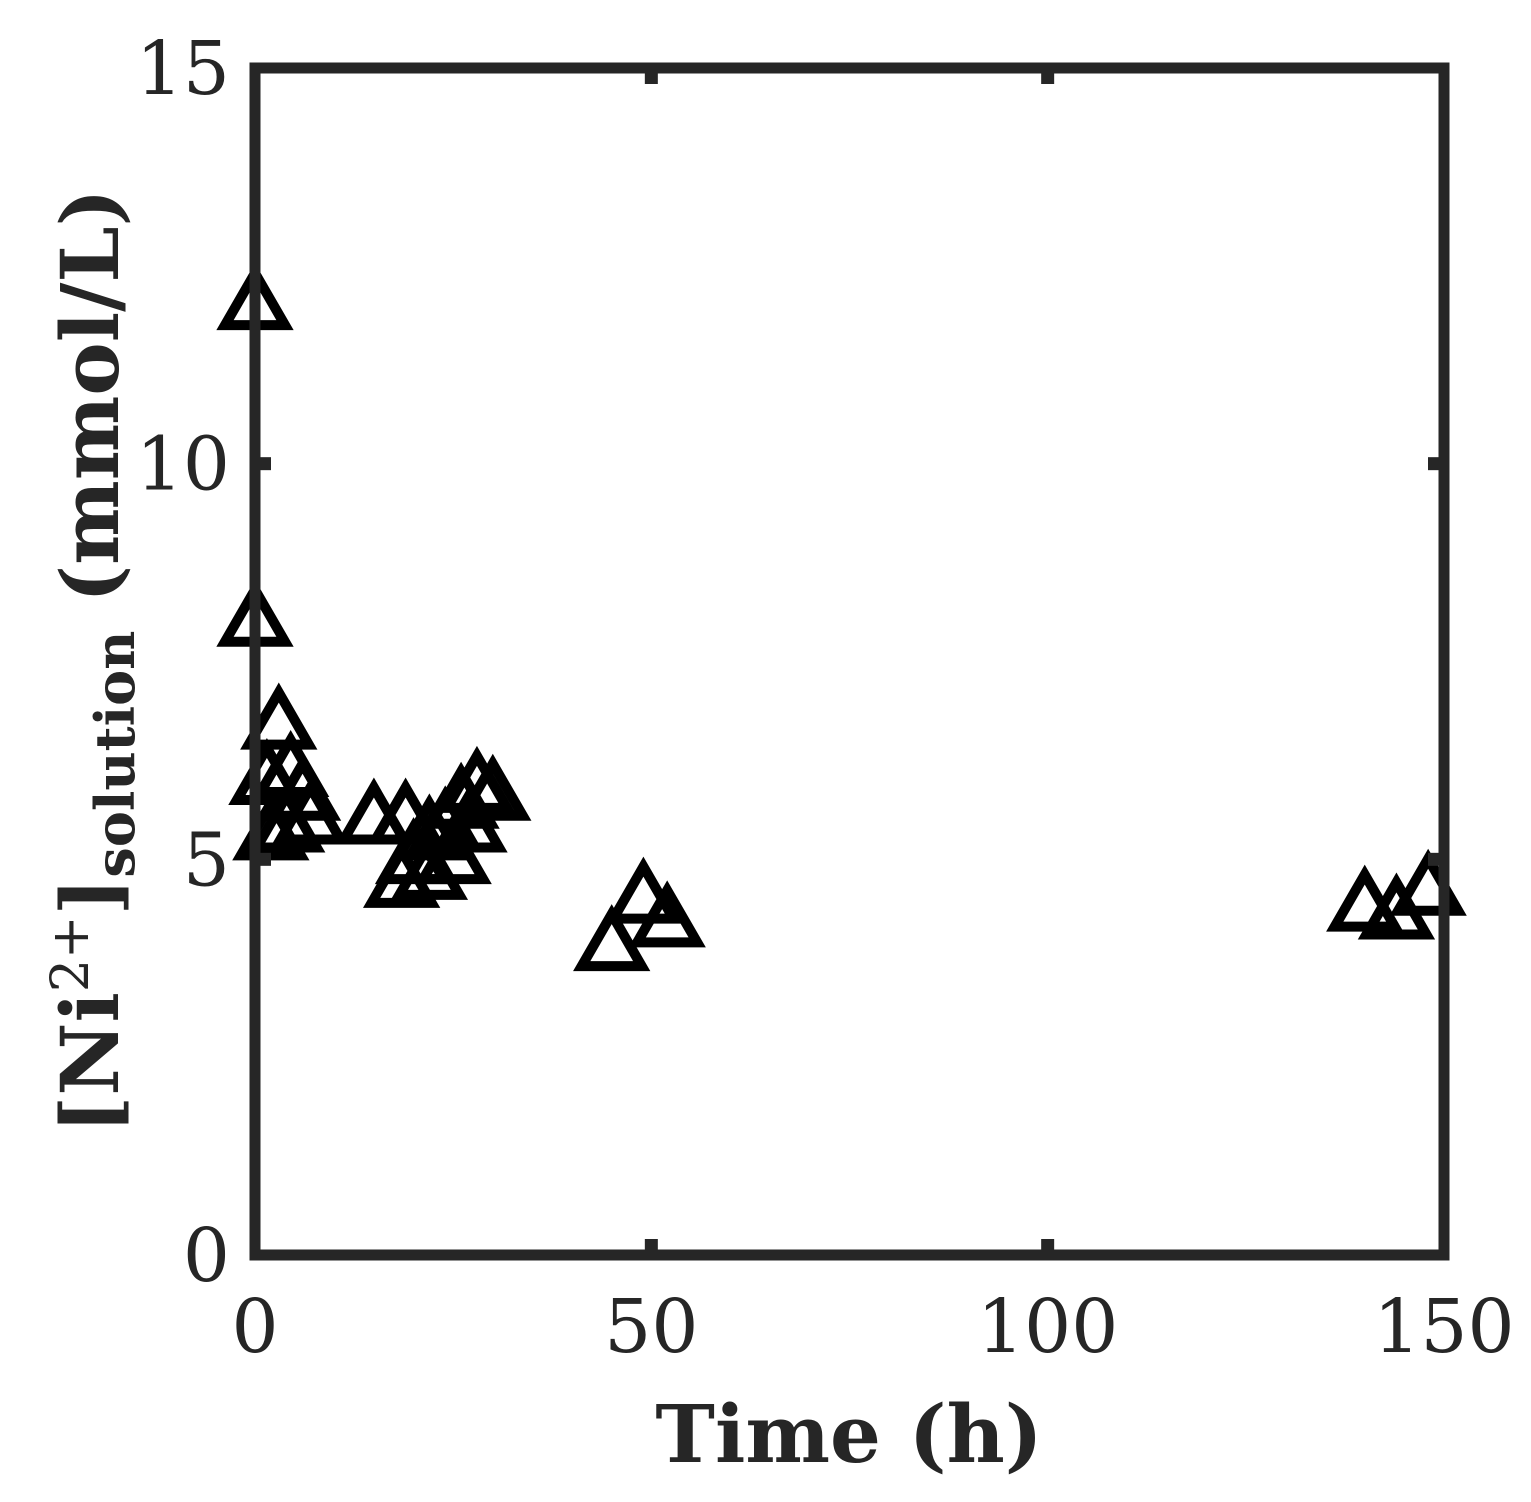  Describe the element at coordinates (206, 860) in the screenshot. I see `y-tick-label: 5` at that location.